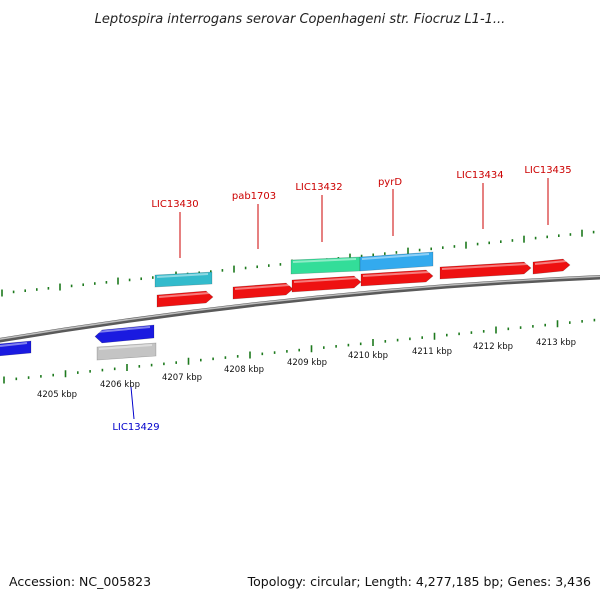 This screenshot has width=600, height=600. Describe the element at coordinates (368, 356) in the screenshot. I see `scale-label: 4210 kbp` at that location.